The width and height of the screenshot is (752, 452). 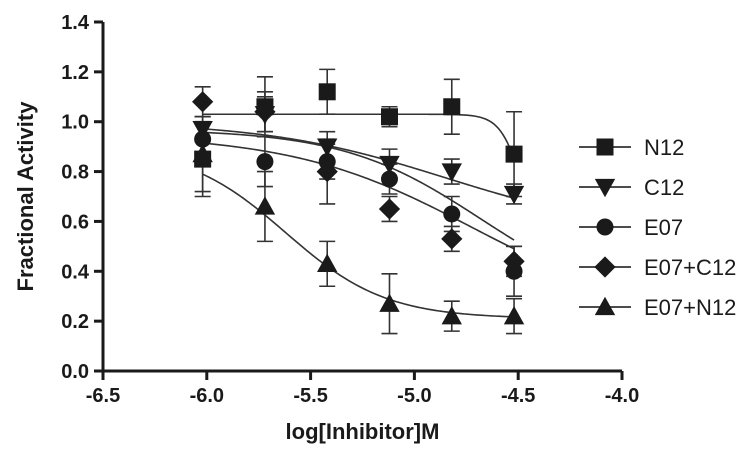 I want to click on y-tick-label: 0.8, so click(x=75, y=173).